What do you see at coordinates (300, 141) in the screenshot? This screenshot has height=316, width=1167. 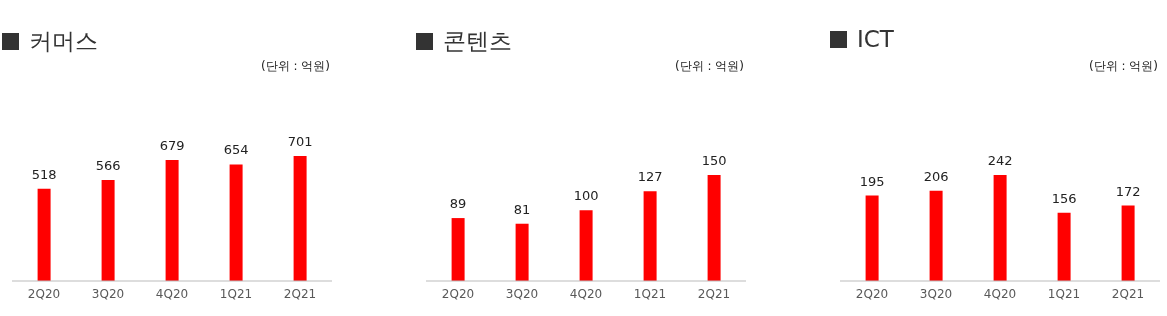 I see `data-label: 701` at bounding box center [300, 141].